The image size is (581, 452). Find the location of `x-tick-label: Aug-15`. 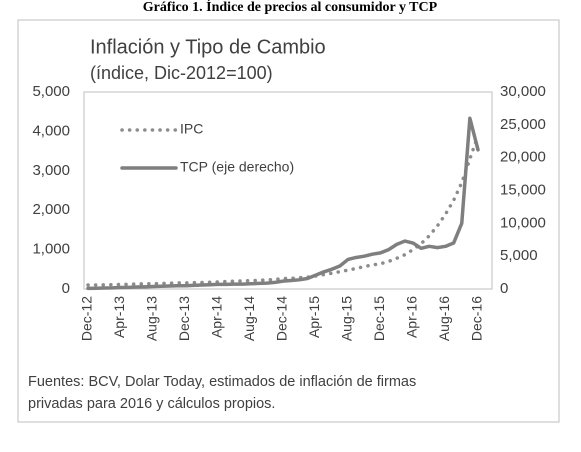

x-tick-label: Aug-15 is located at coordinates (347, 318).